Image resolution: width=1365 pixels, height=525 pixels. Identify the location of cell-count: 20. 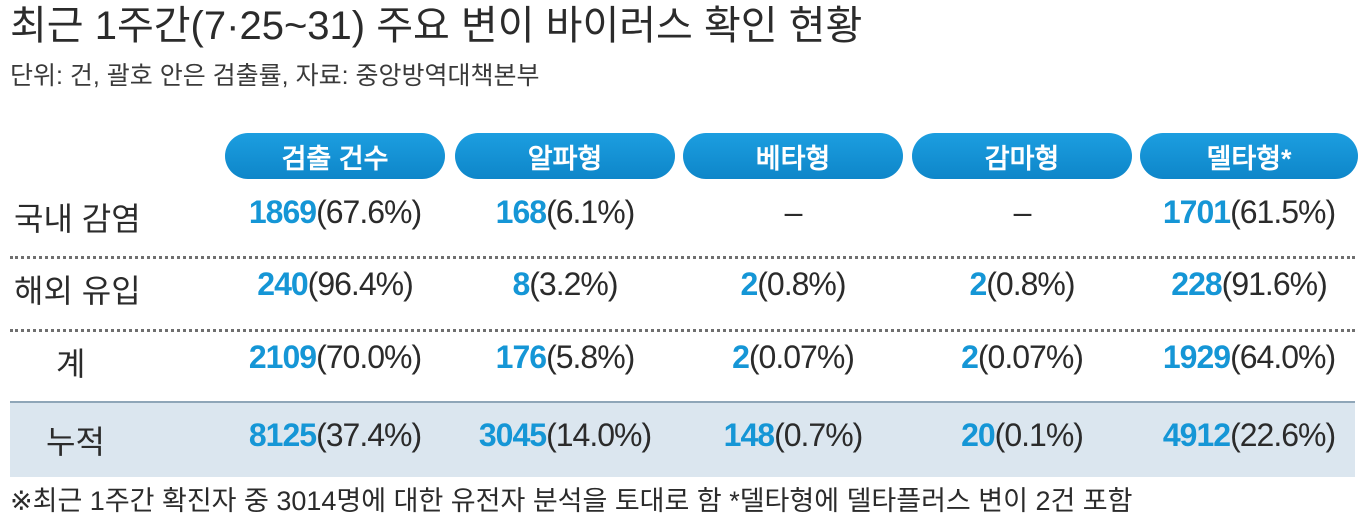
(978, 435).